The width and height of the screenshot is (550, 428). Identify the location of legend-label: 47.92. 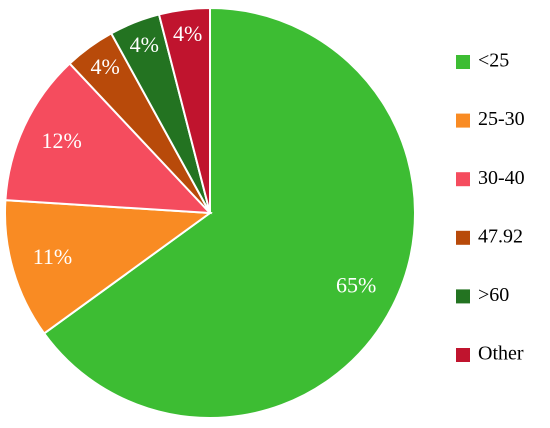
(500, 236).